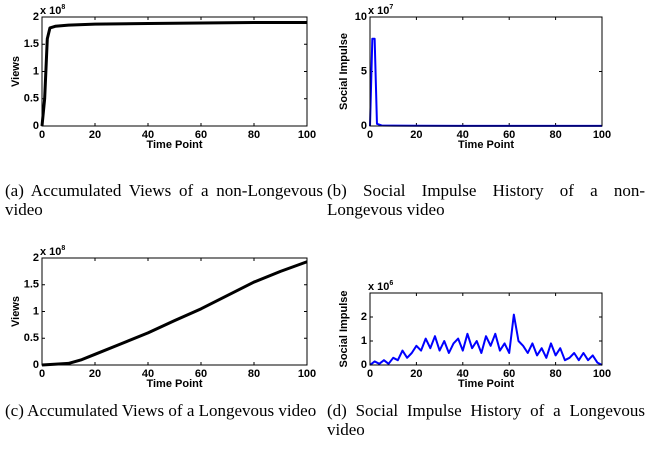 This screenshot has width=650, height=451. I want to click on y-multiplier: x 107, so click(380, 10).